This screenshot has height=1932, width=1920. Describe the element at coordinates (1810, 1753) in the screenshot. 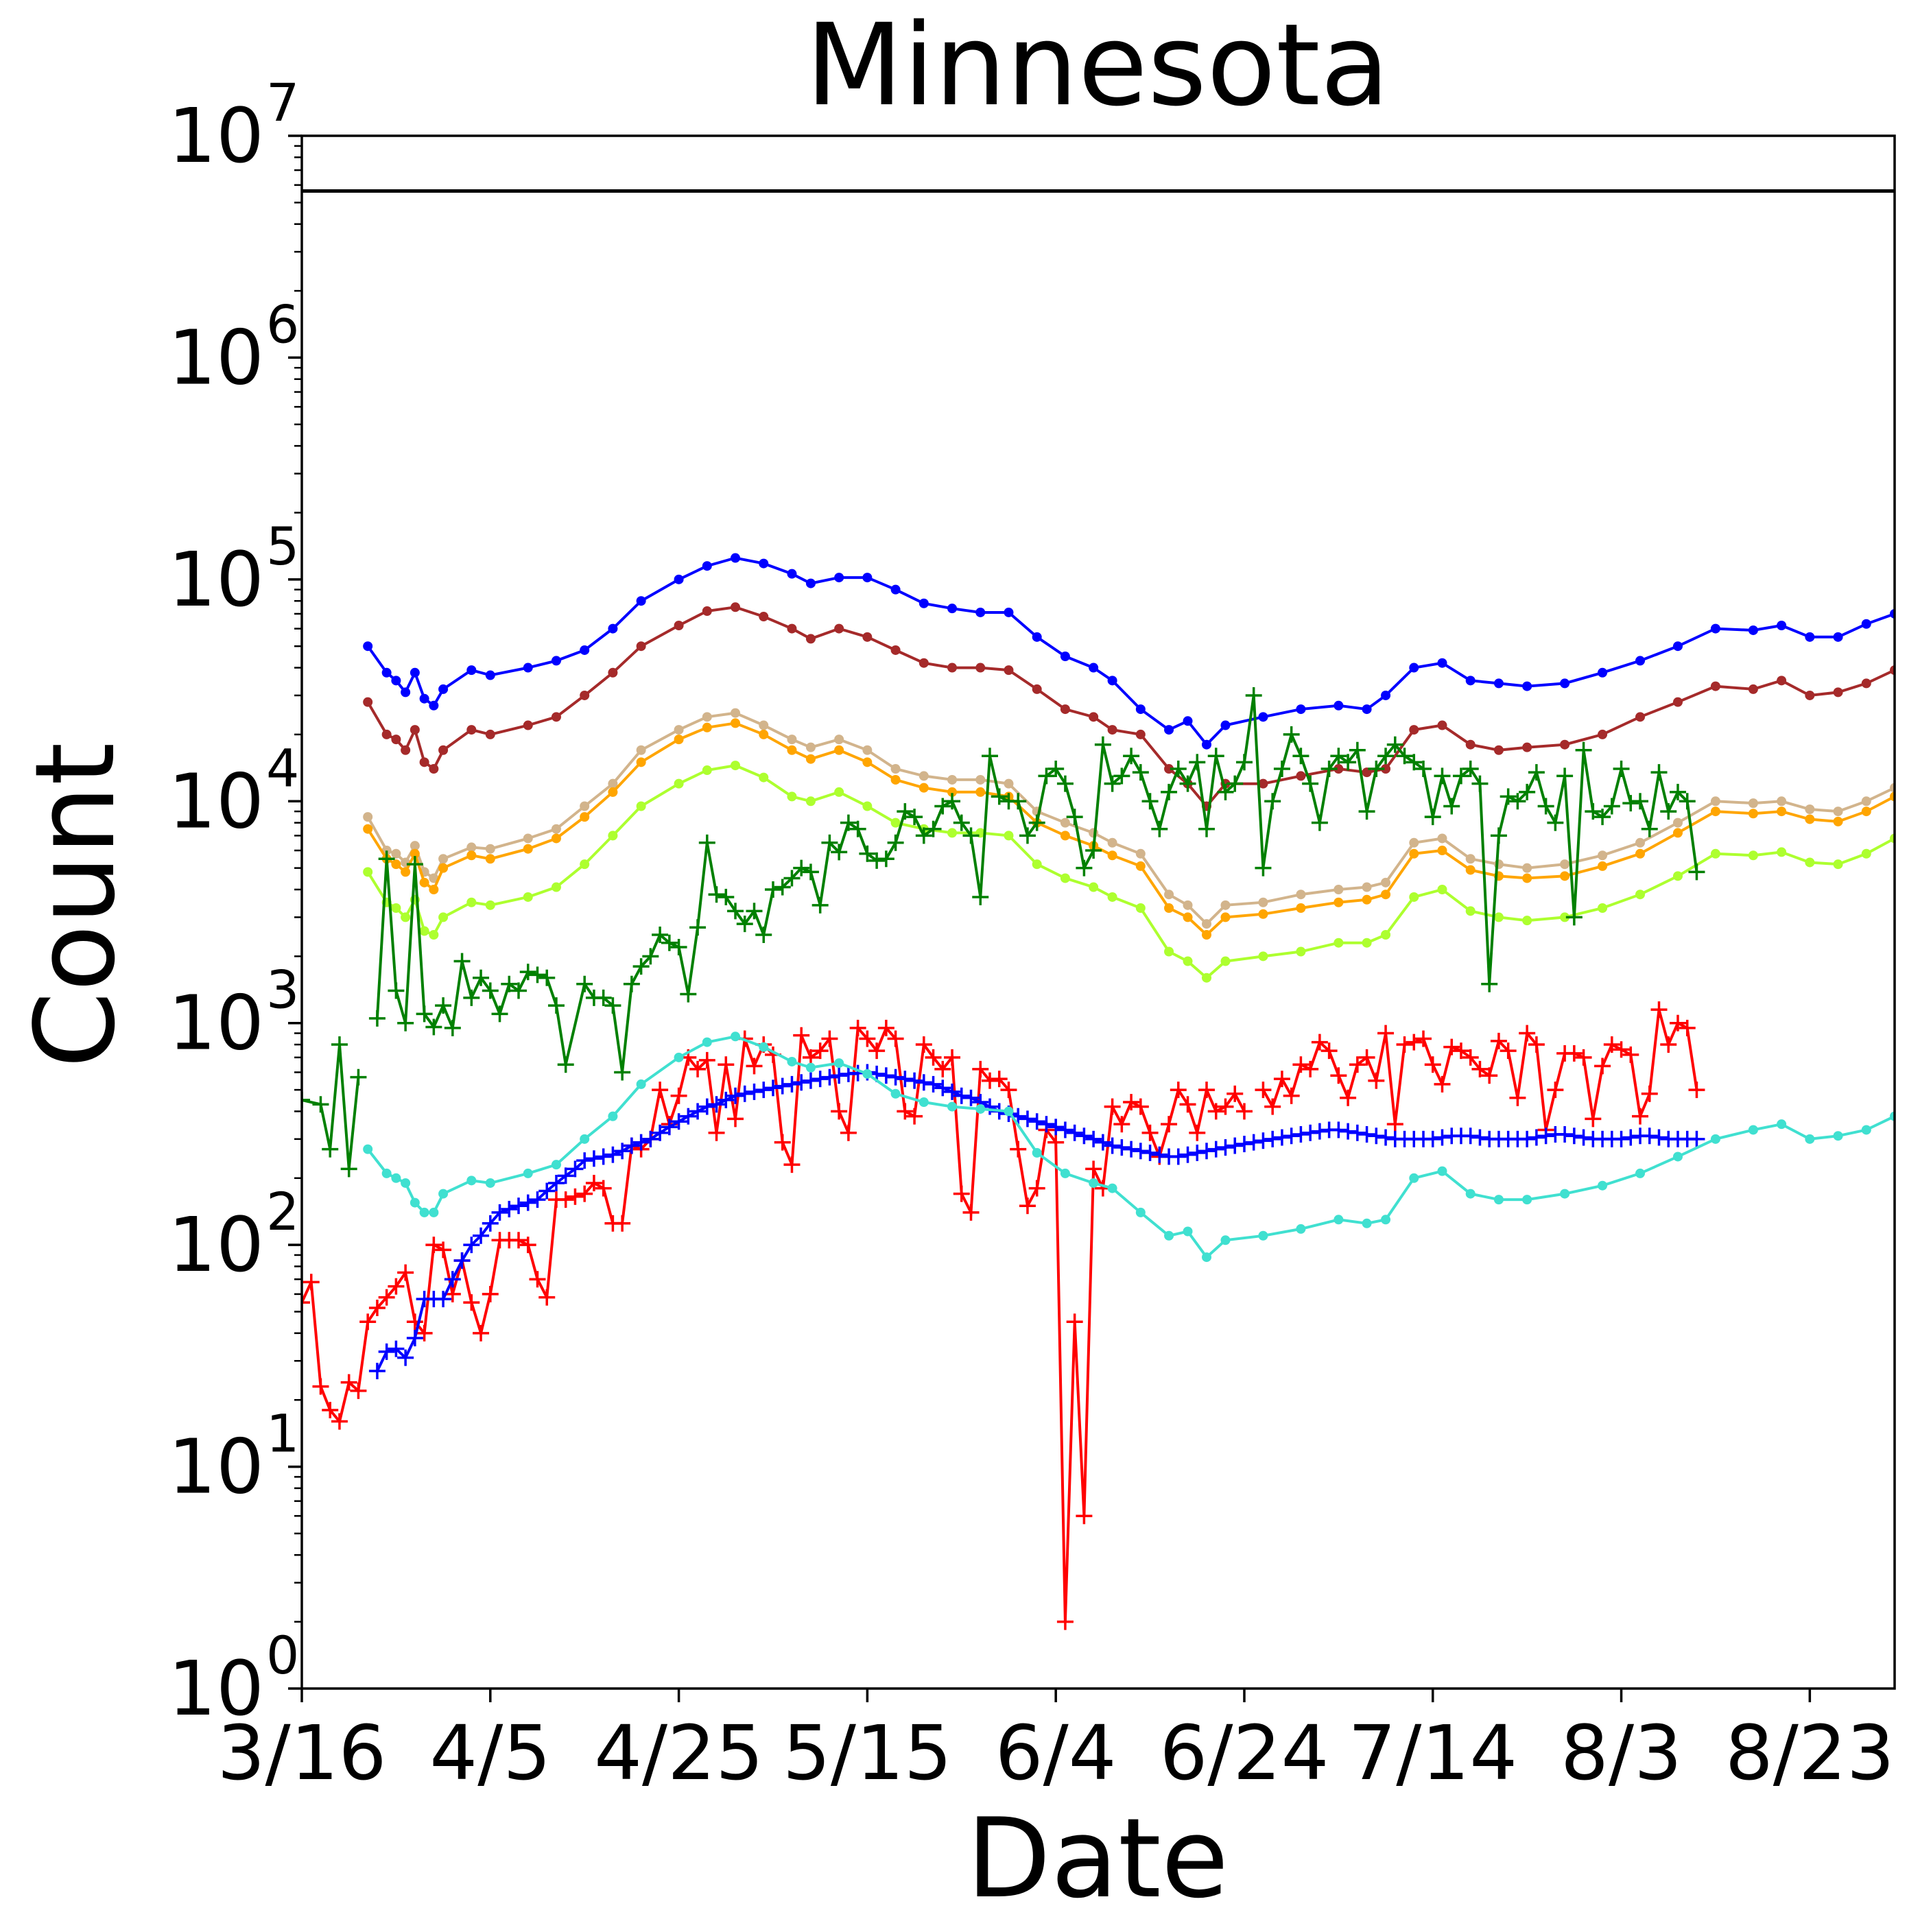

I see `x-tick-label: 8/23` at that location.